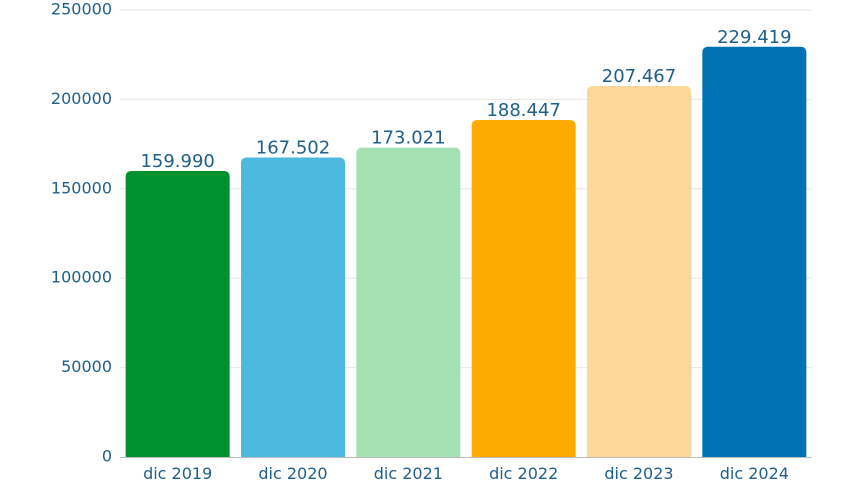 The width and height of the screenshot is (862, 485). Describe the element at coordinates (81, 233) in the screenshot. I see `y-axis-ticks: 0 50000 100000 150000 200000 250000` at that location.